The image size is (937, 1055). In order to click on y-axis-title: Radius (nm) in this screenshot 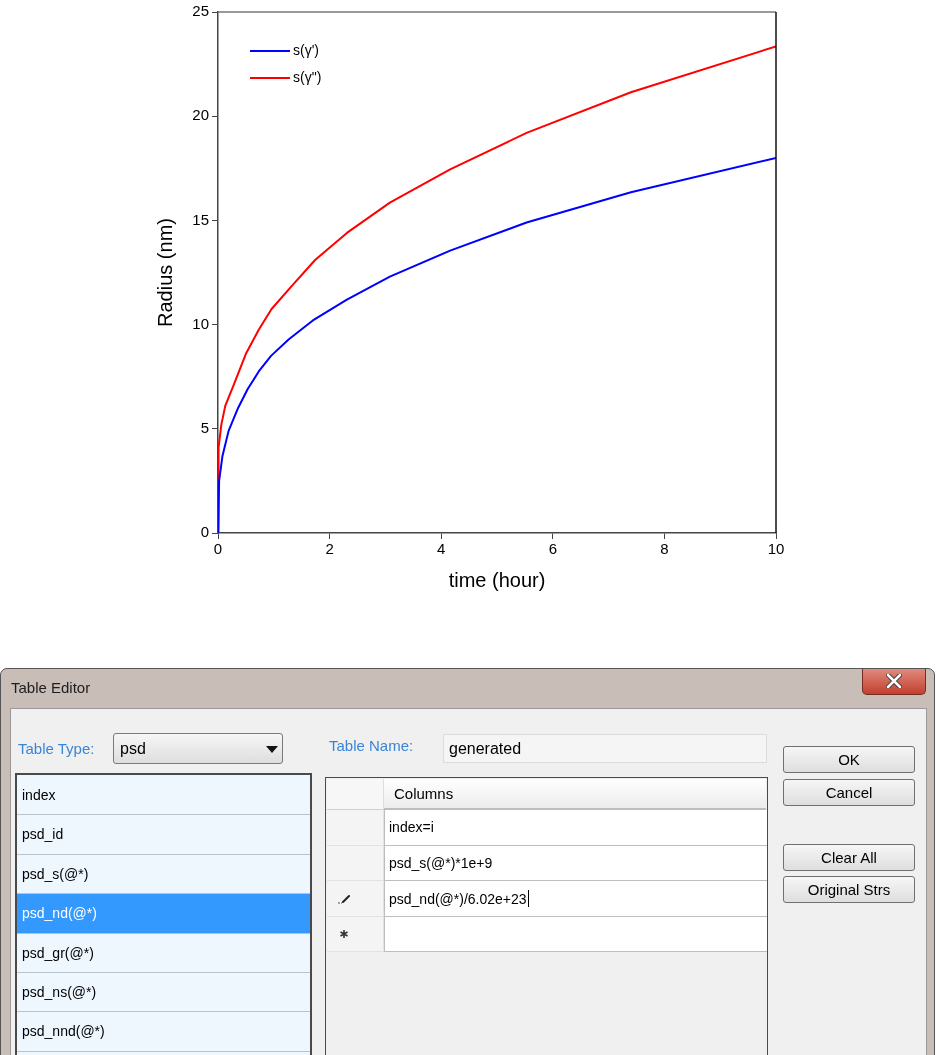, I will do `click(164, 272)`.